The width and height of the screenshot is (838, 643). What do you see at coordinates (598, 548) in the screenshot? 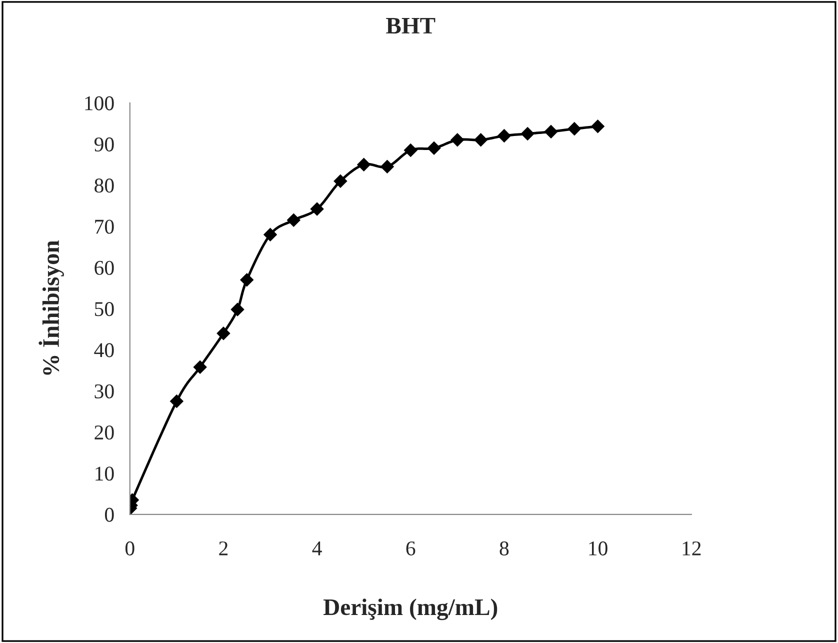
I see `x-tick-label: 10` at bounding box center [598, 548].